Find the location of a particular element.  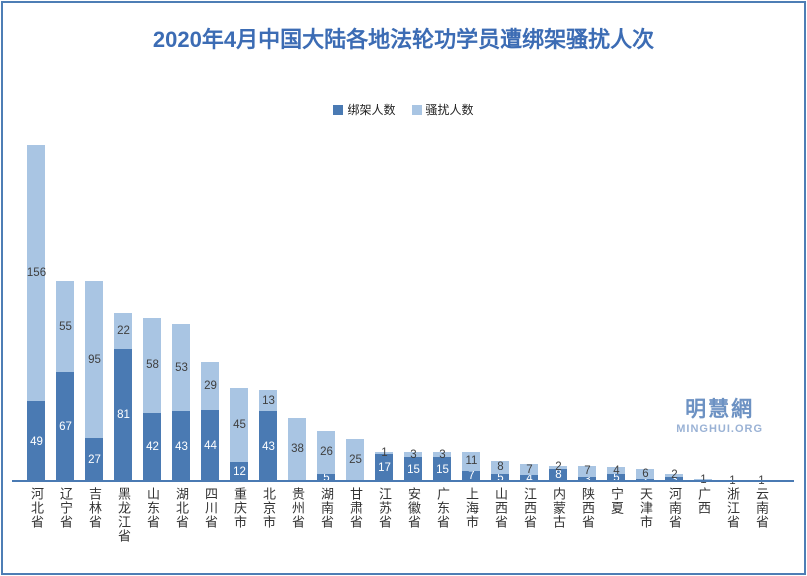

bar-column: 15 3 is located at coordinates (413, 313).